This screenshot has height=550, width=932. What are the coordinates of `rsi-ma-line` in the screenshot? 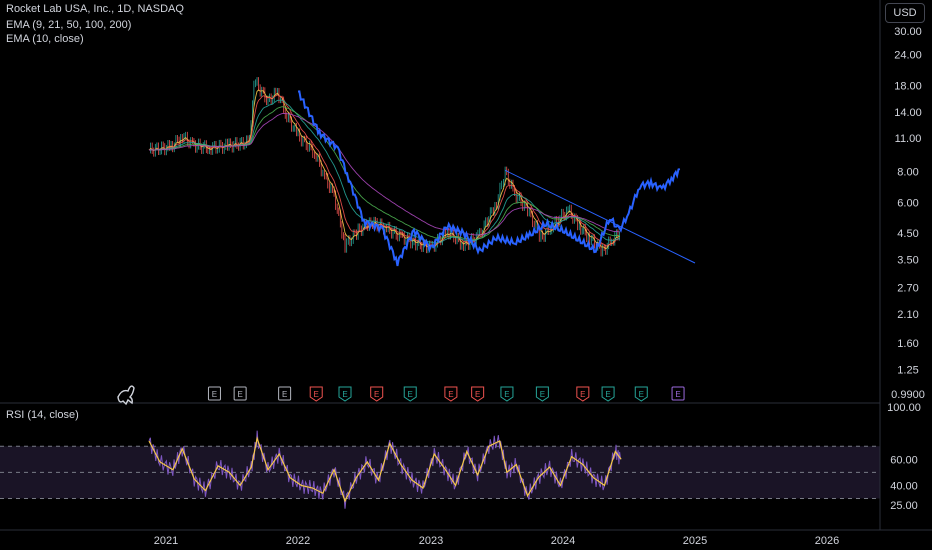 It's located at (385, 469).